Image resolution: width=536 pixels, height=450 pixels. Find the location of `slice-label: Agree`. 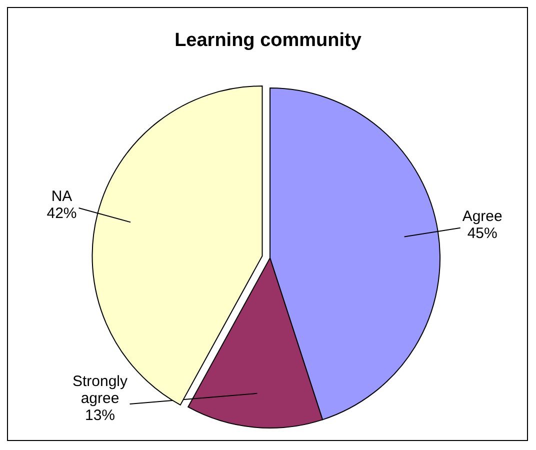

slice-label: Agree is located at coordinates (482, 216).